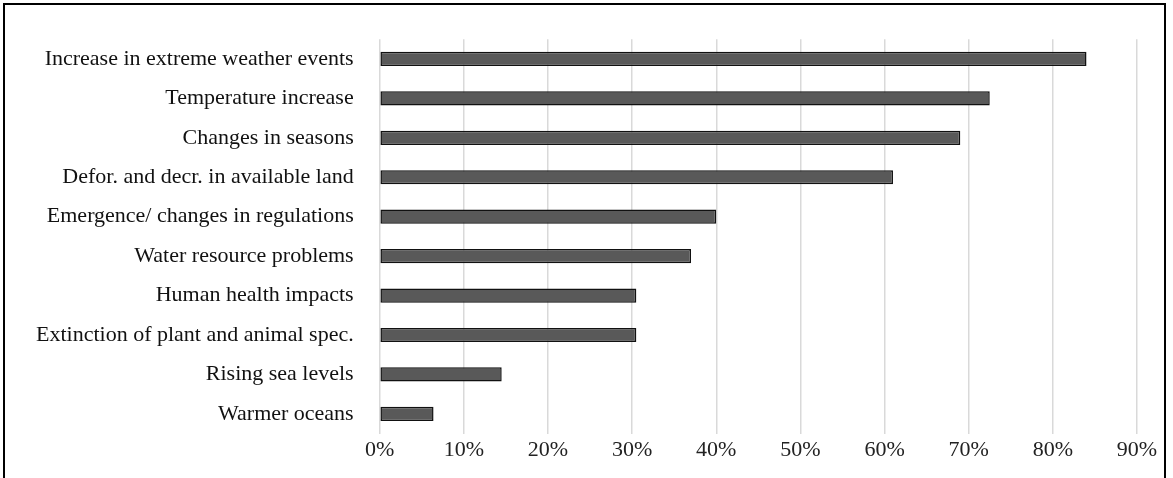 The width and height of the screenshot is (1173, 478). I want to click on y-tick-label: Defor. and decr. in available land, so click(208, 176).